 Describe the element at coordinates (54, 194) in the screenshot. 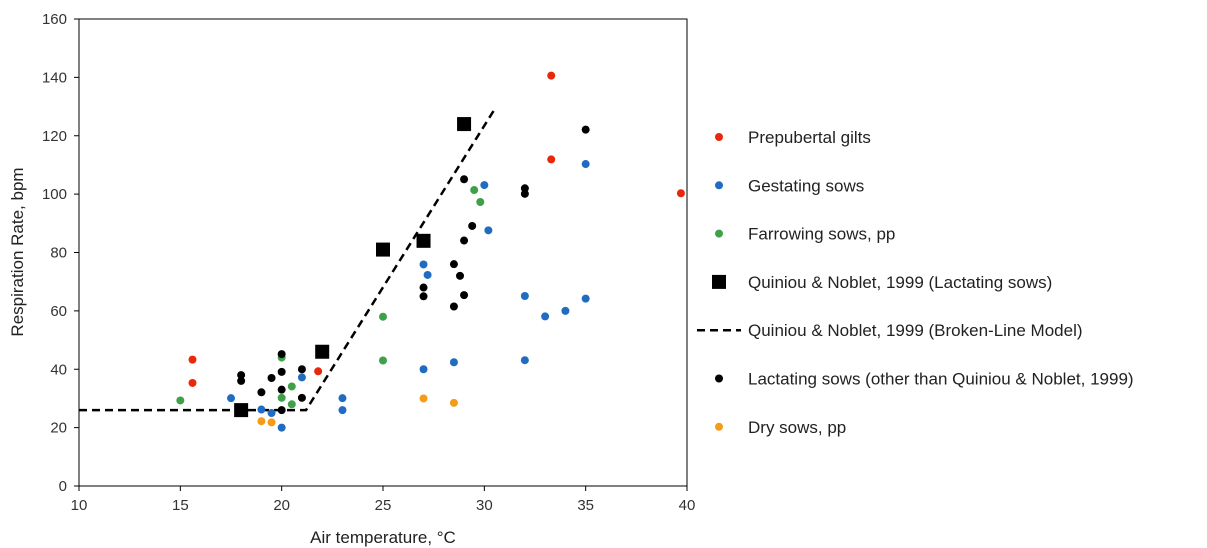

I see `y-tick-label: 100` at that location.